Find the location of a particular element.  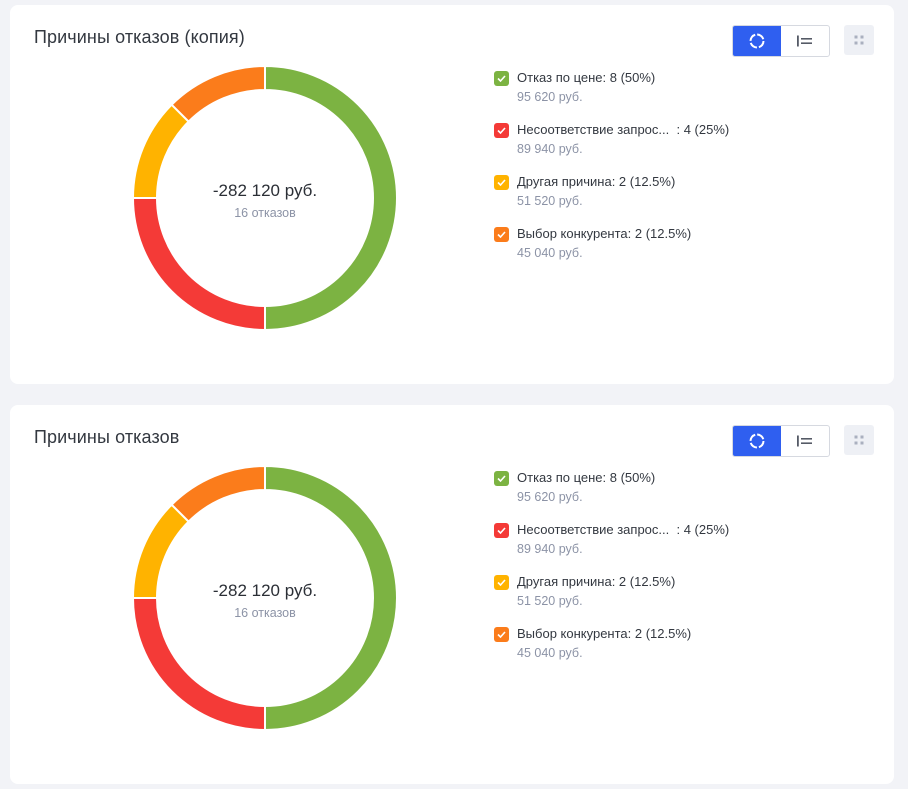

widget-title: Причины отказов is located at coordinates (107, 437).